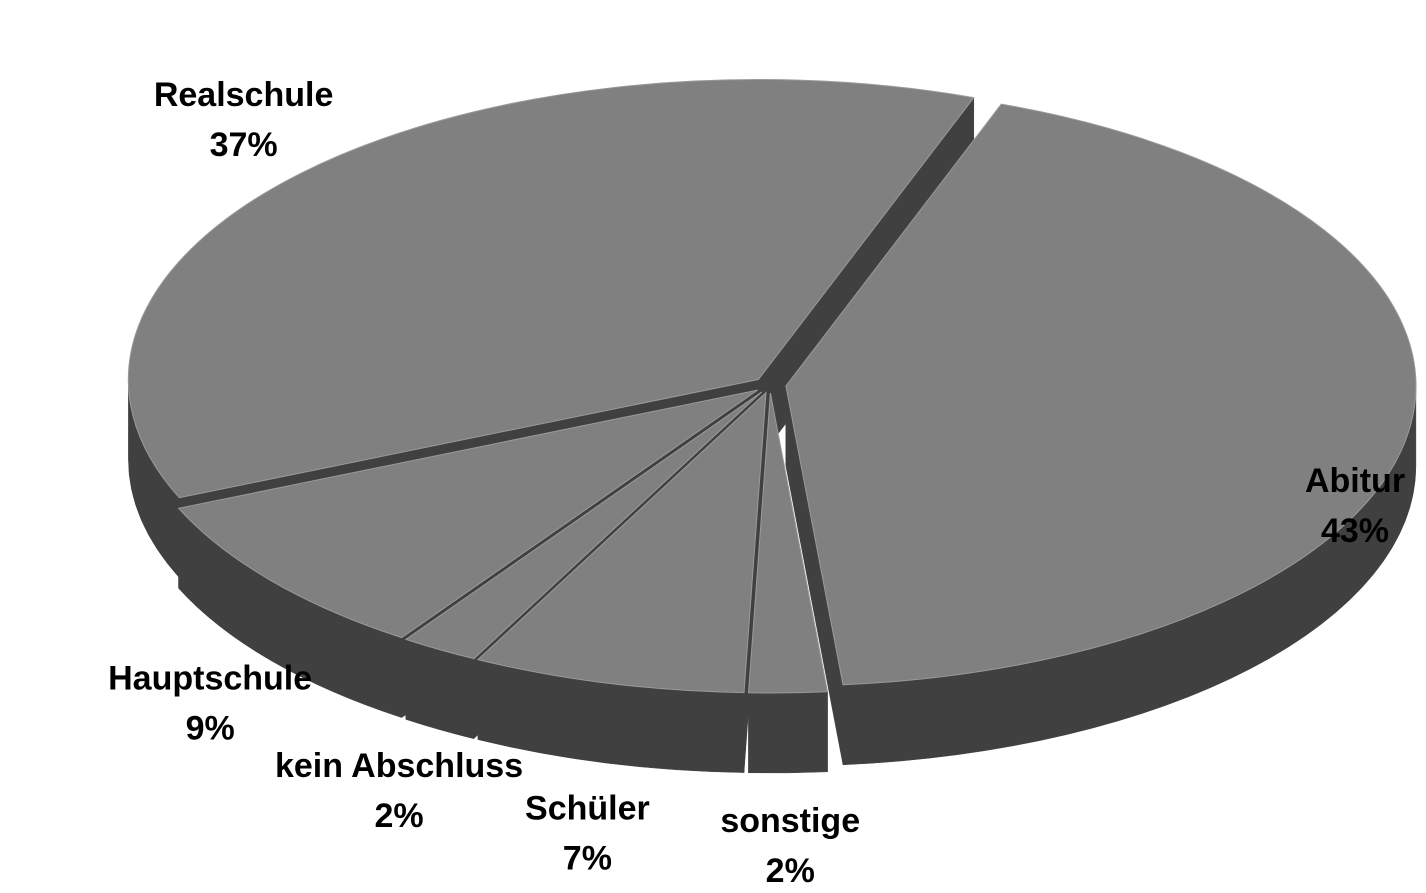 The height and width of the screenshot is (893, 1426). What do you see at coordinates (788, 732) in the screenshot?
I see `slice-outer-wall` at bounding box center [788, 732].